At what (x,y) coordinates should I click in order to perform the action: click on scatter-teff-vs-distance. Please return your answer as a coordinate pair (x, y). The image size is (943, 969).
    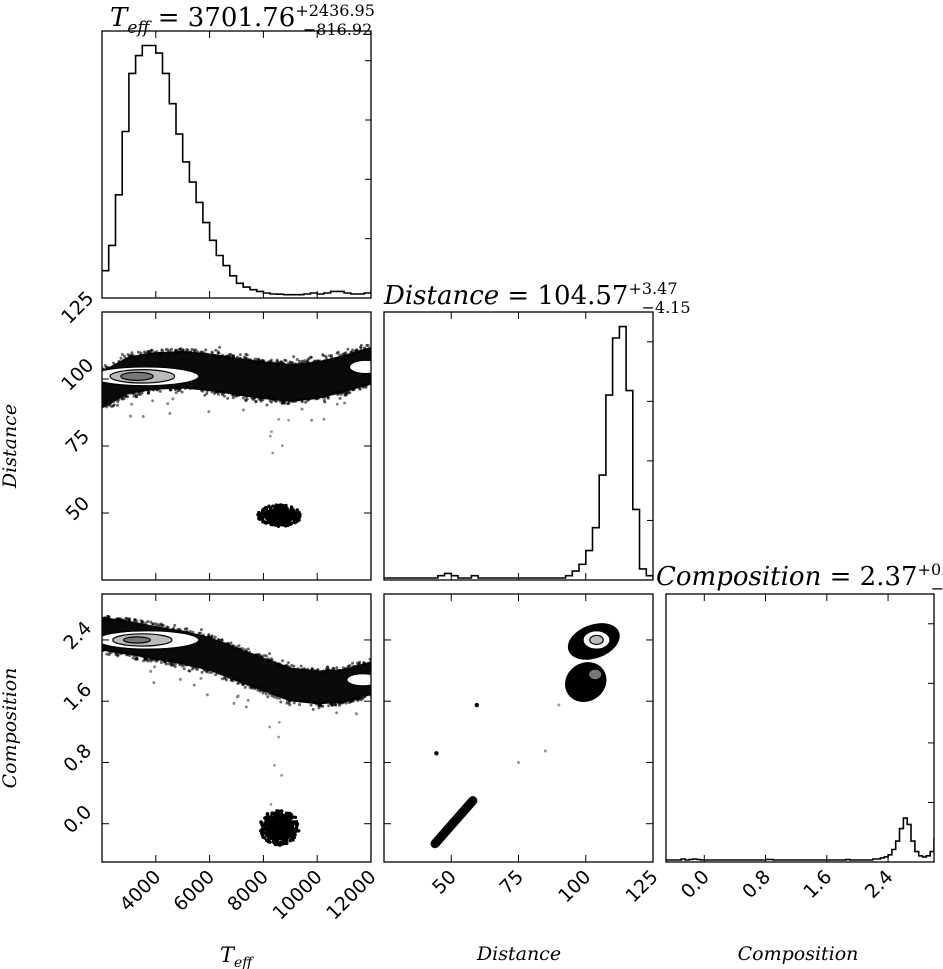
    Looking at the image, I should click on (236, 446).